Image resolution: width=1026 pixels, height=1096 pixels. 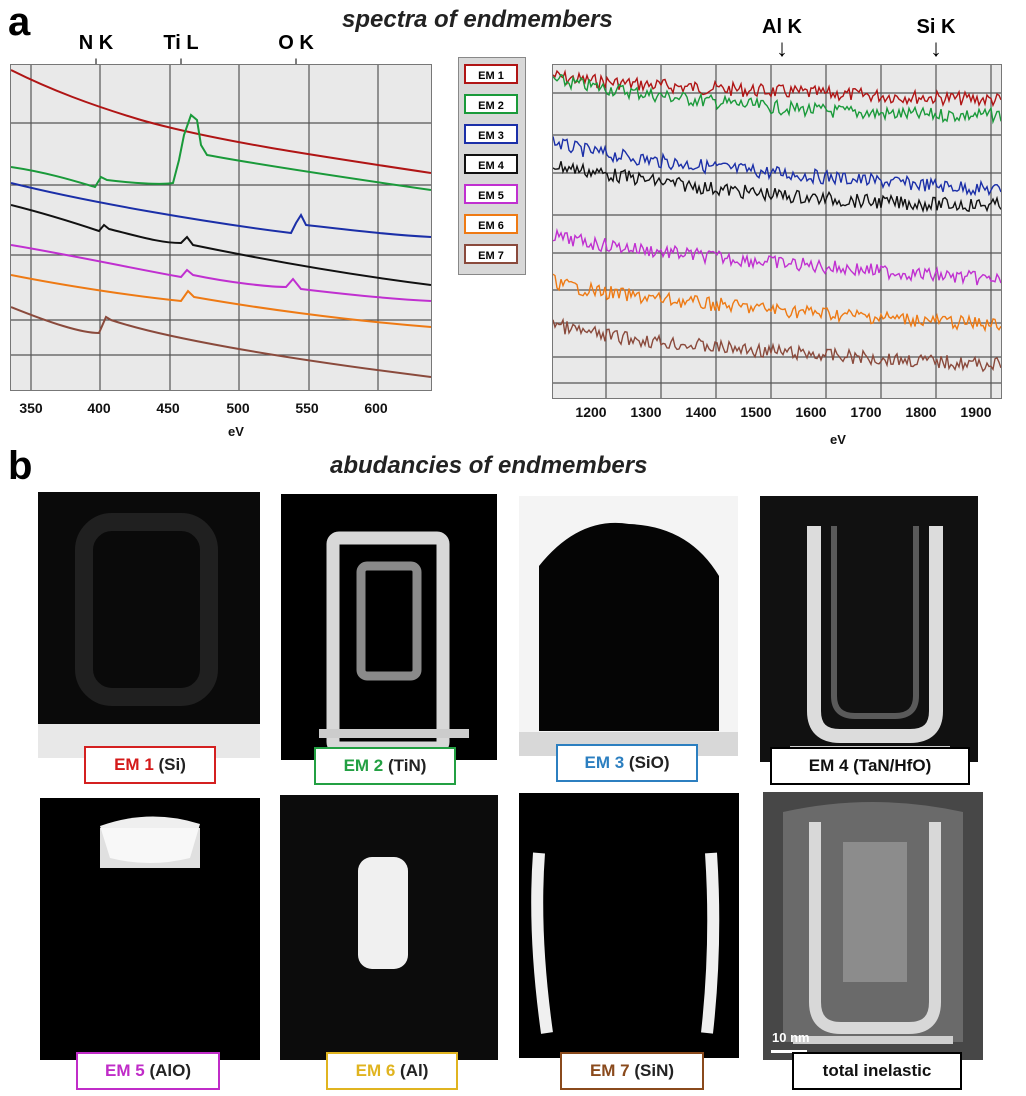 What do you see at coordinates (877, 1071) in the screenshot?
I see `map-label-total-inelastic: total inelastic` at bounding box center [877, 1071].